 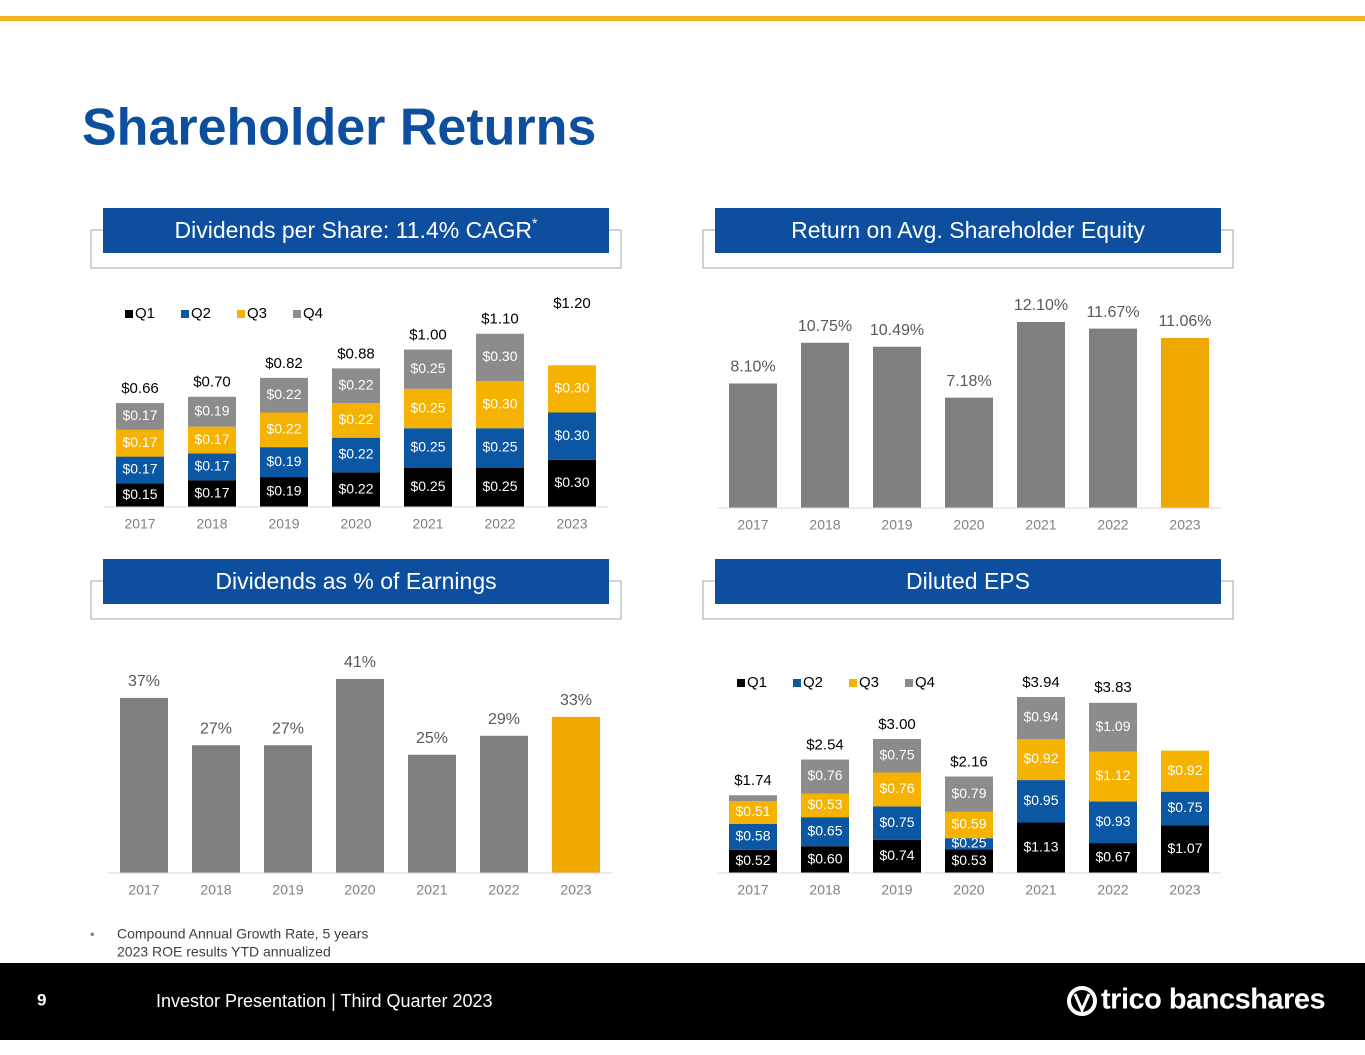 I want to click on section-title: Return on Avg. Shareholder Equity, so click(x=968, y=230).